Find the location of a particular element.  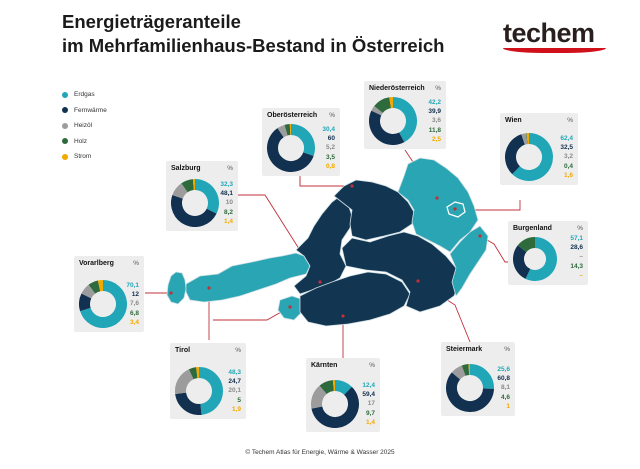

value-strom: 1,9 is located at coordinates (236, 409).